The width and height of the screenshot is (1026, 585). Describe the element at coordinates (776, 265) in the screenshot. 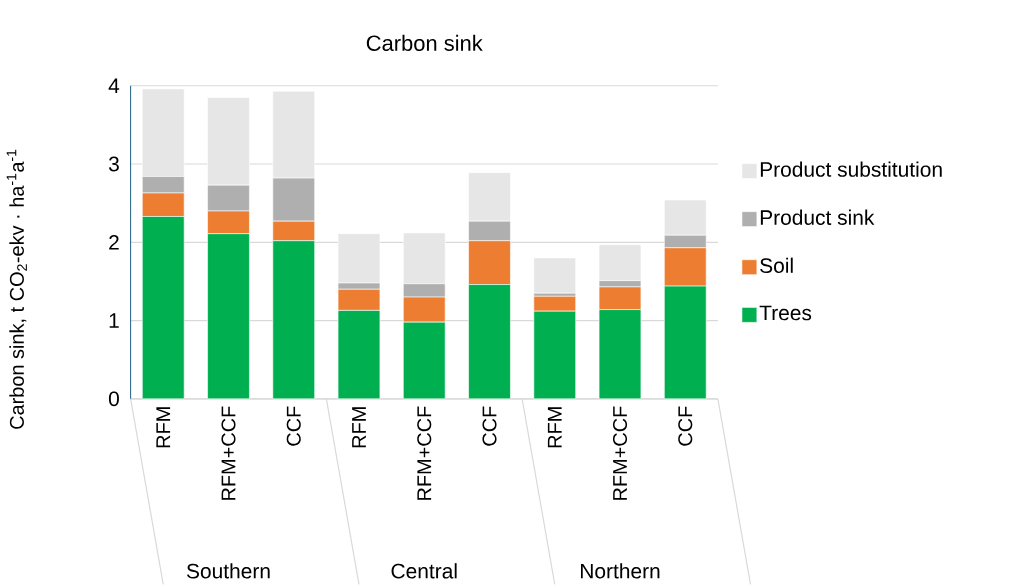

I see `legend-label: Soil` at that location.